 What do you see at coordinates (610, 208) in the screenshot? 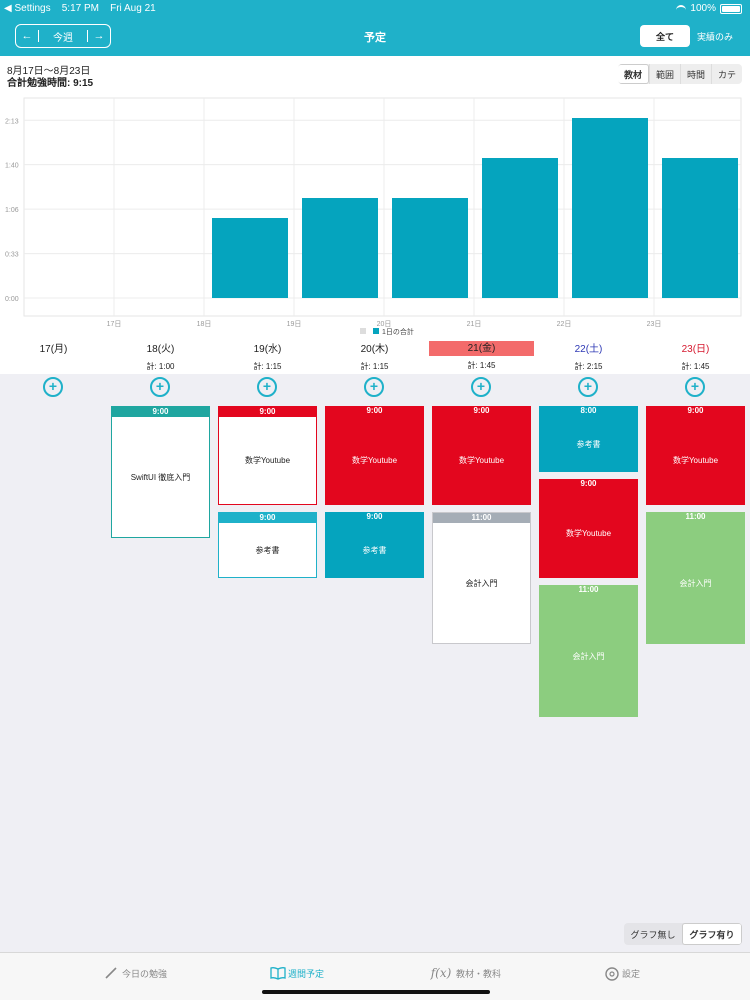
I see `bar` at bounding box center [610, 208].